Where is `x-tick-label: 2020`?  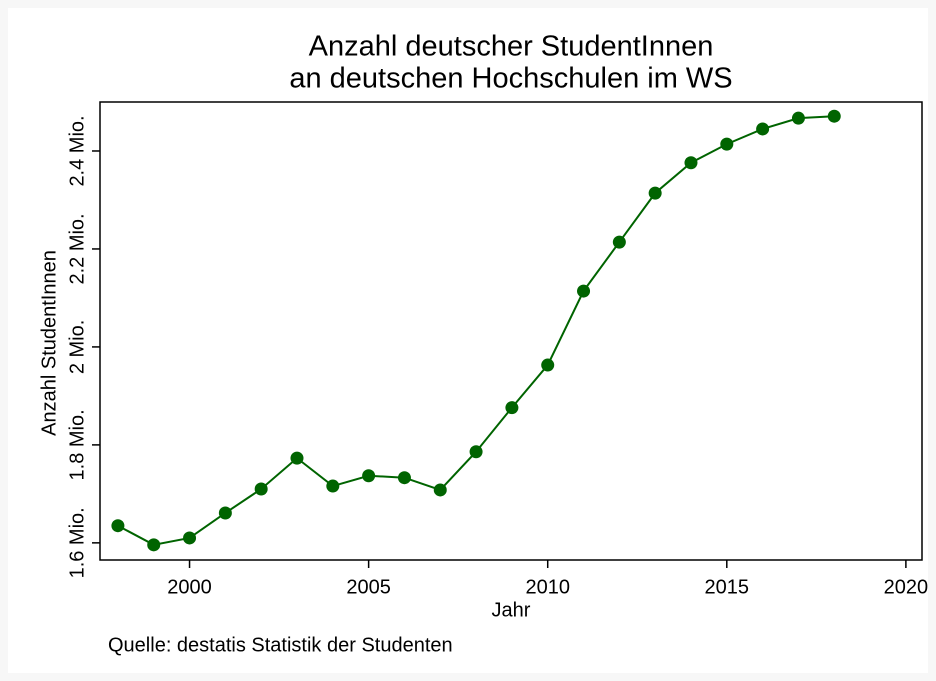
x-tick-label: 2020 is located at coordinates (906, 587).